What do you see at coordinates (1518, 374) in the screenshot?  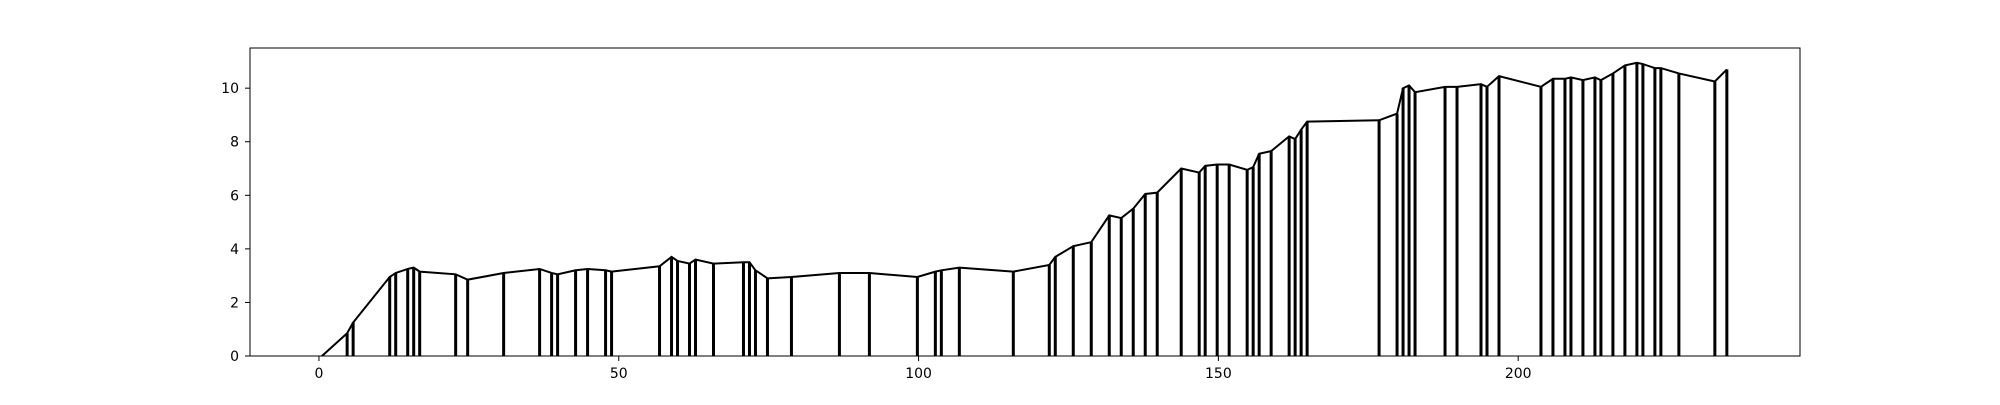 I see `x-tick-label: 200` at bounding box center [1518, 374].